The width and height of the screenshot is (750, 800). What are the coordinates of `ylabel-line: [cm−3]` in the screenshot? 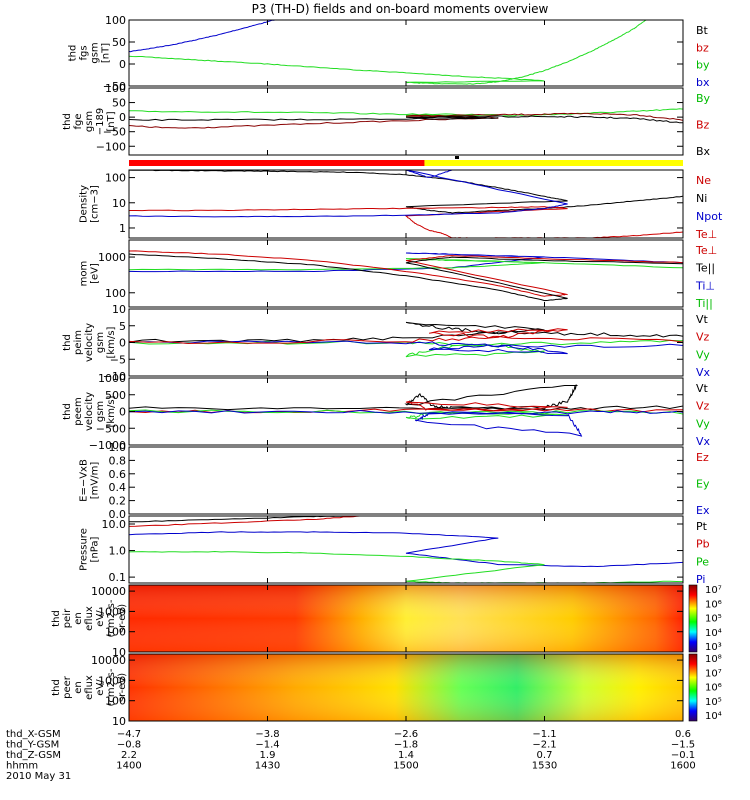 It's located at (95, 204).